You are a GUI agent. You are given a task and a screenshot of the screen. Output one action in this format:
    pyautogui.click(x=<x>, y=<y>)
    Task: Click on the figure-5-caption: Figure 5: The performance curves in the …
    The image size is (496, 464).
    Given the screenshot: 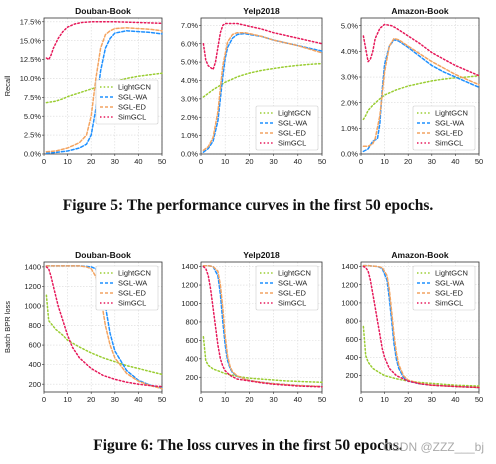 What is the action you would take?
    pyautogui.click(x=248, y=205)
    